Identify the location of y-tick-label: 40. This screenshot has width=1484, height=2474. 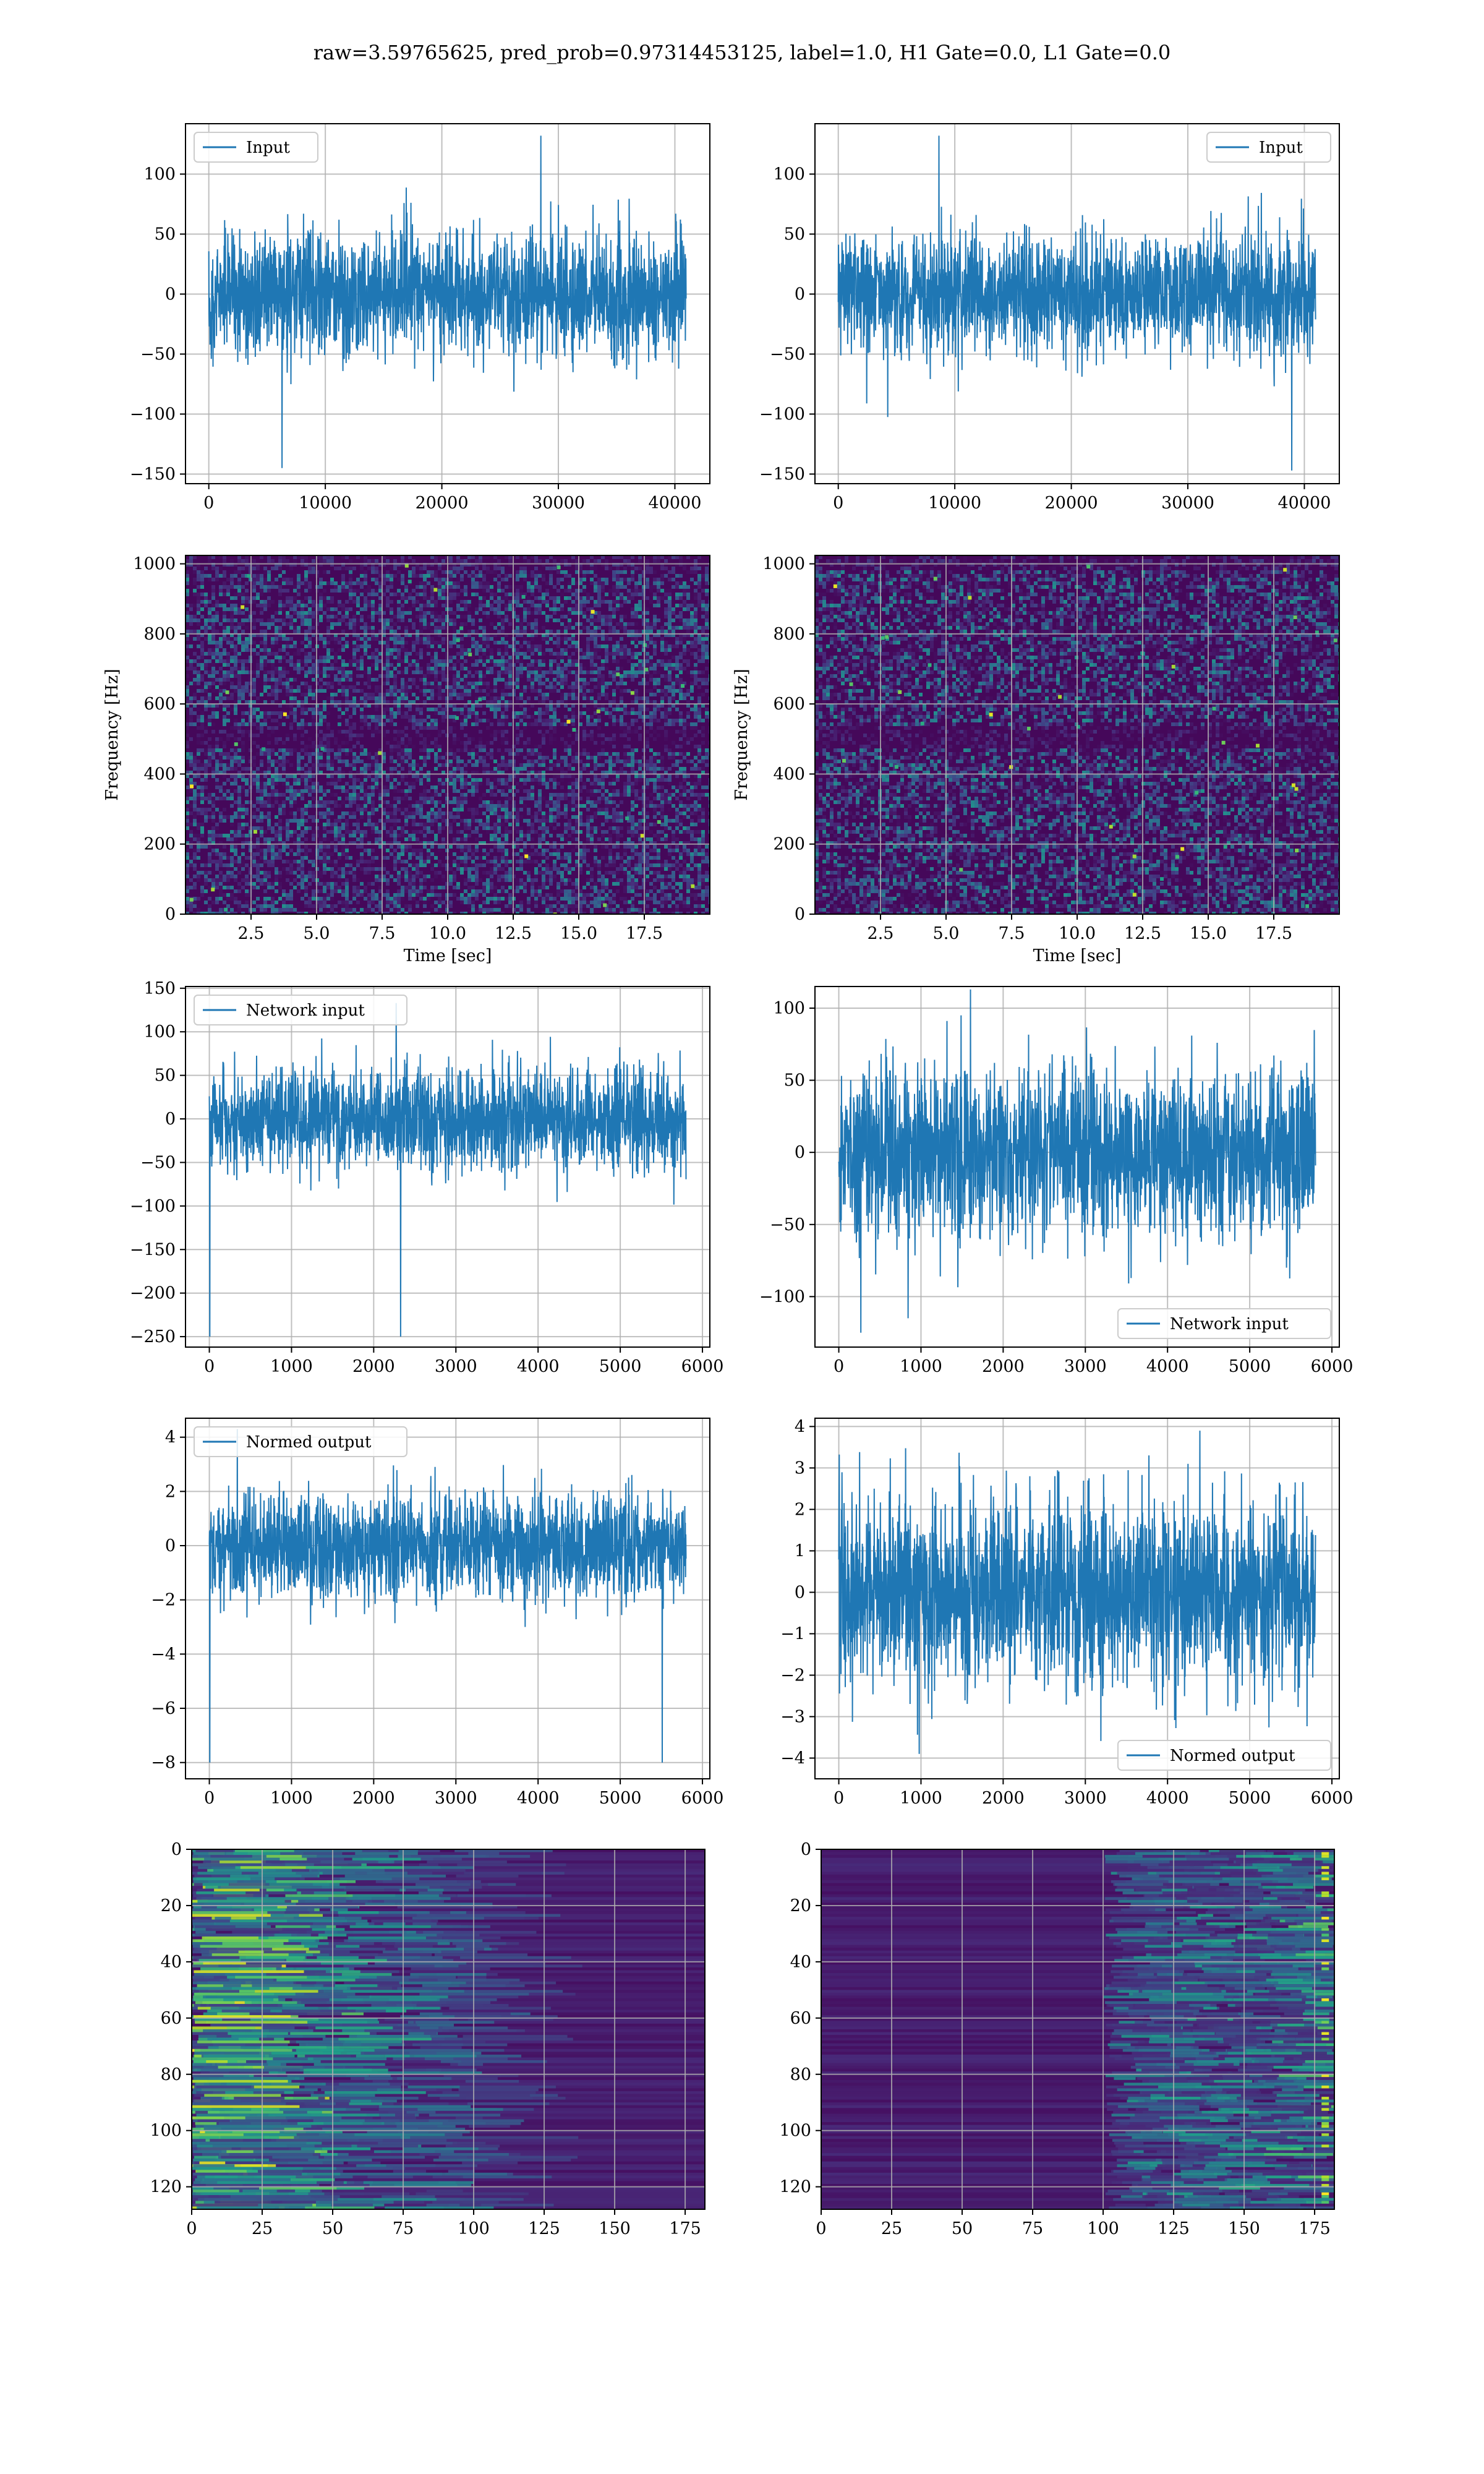
(171, 1962).